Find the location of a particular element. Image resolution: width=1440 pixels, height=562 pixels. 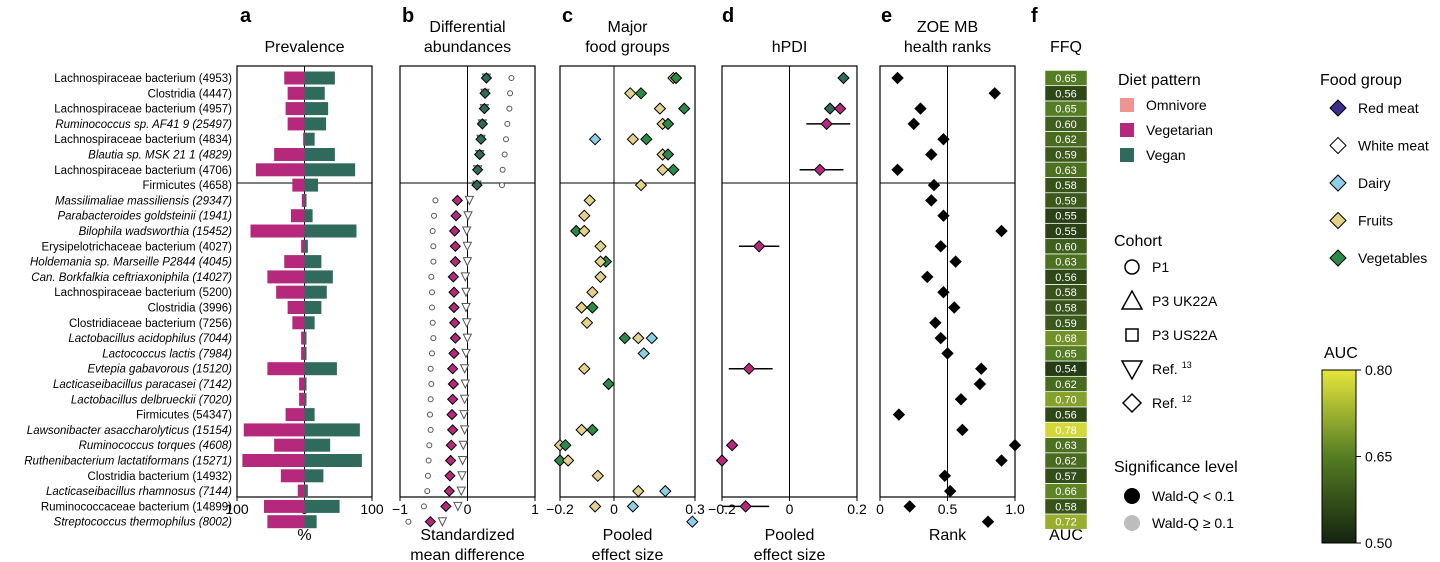

colorbar-tick-label: 0.65 is located at coordinates (1378, 457).